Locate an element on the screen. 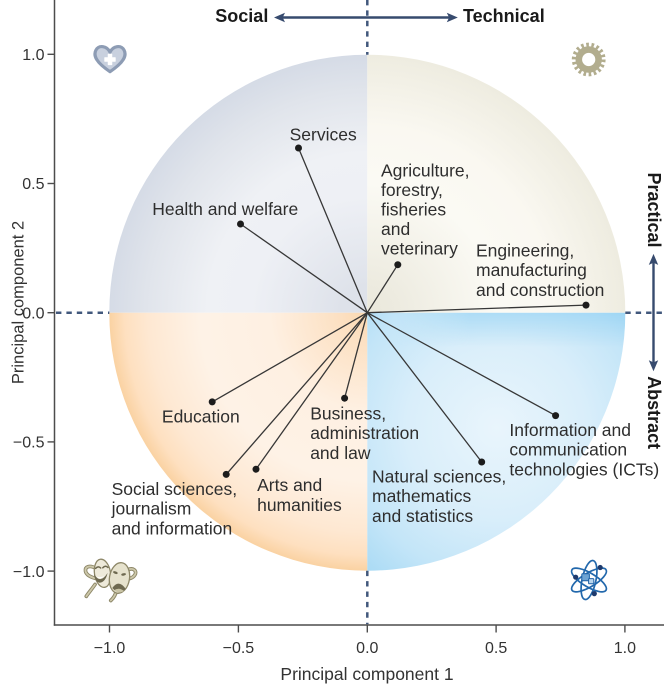  svg-text: Services is located at coordinates (323, 135).